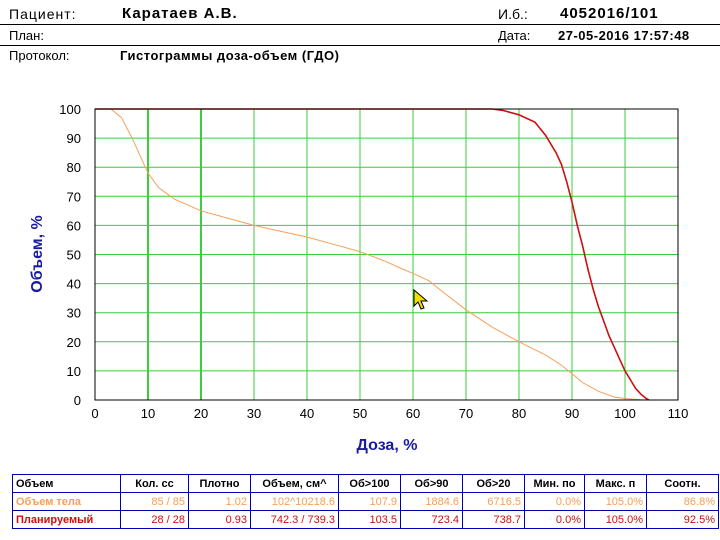 The image size is (720, 540). I want to click on column-header: Макс. п, so click(615, 483).